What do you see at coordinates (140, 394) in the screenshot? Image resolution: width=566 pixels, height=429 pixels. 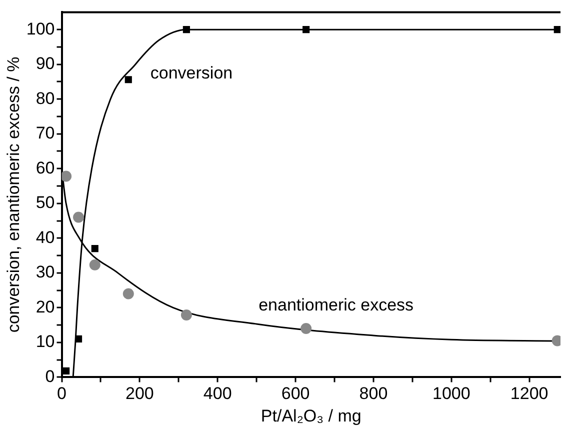 I see `x-tick-label: 200` at bounding box center [140, 394].